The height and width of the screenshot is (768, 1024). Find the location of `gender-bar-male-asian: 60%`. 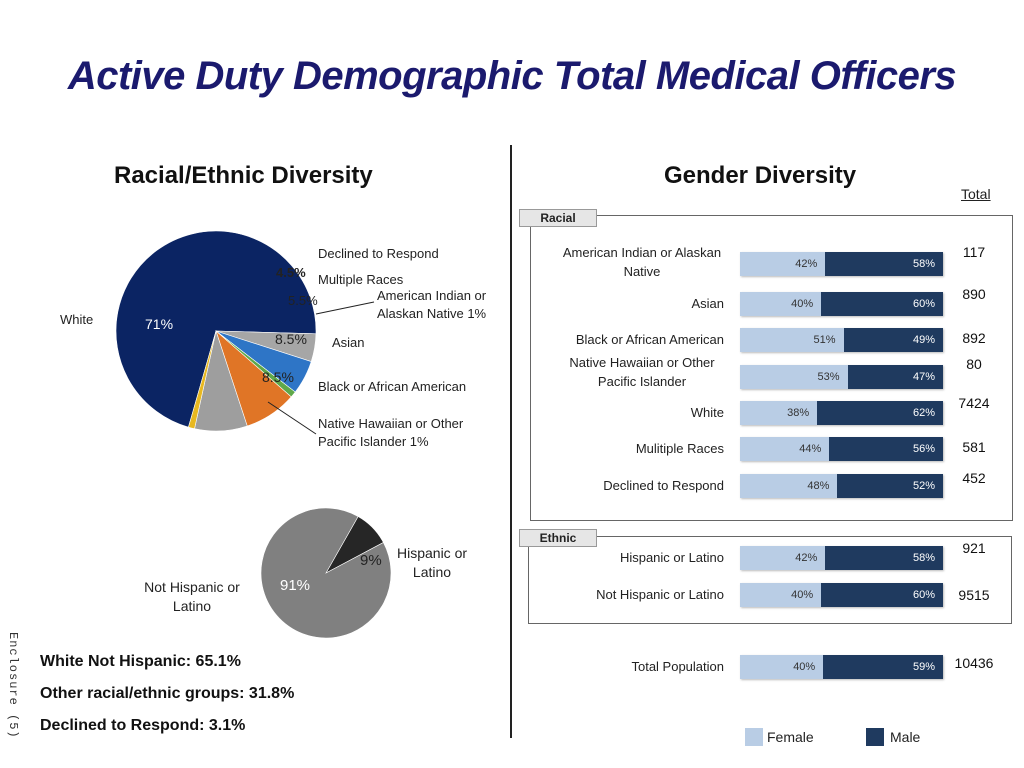

gender-bar-male-asian: 60% is located at coordinates (882, 304).